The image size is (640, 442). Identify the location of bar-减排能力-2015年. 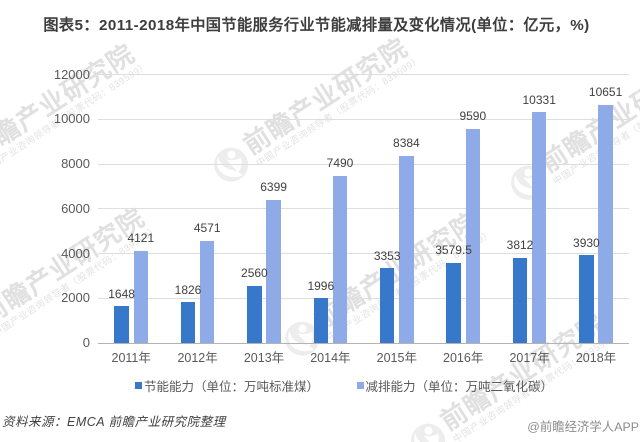
(406, 249).